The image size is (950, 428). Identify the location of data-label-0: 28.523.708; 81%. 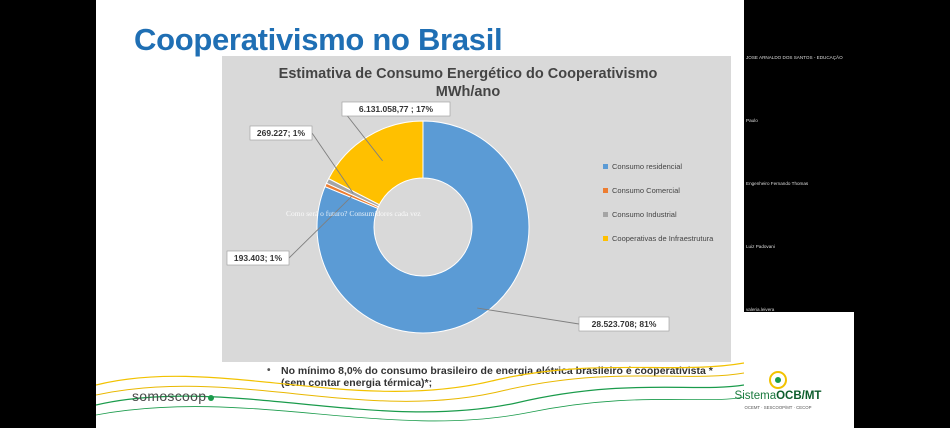
(624, 324).